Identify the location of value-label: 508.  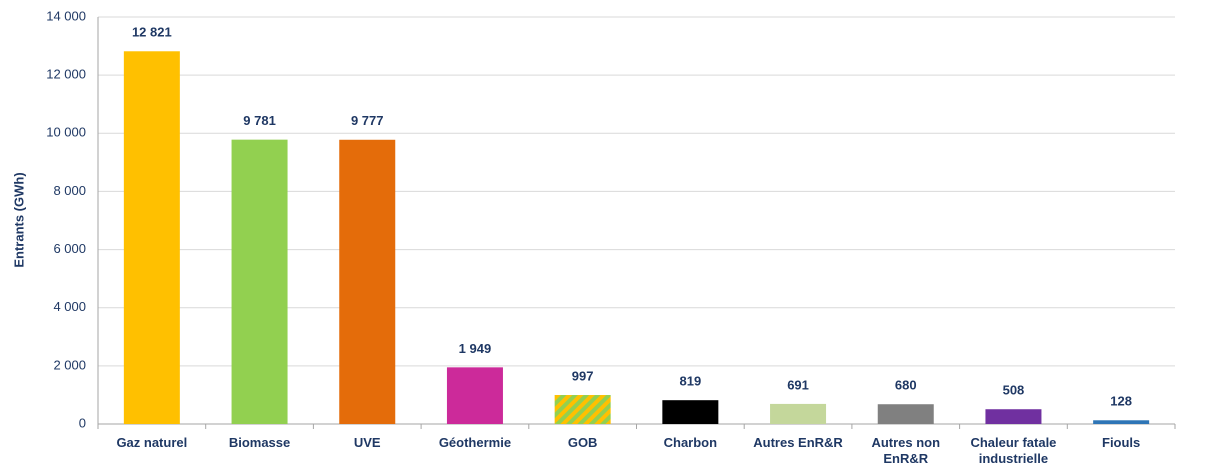
(1014, 390).